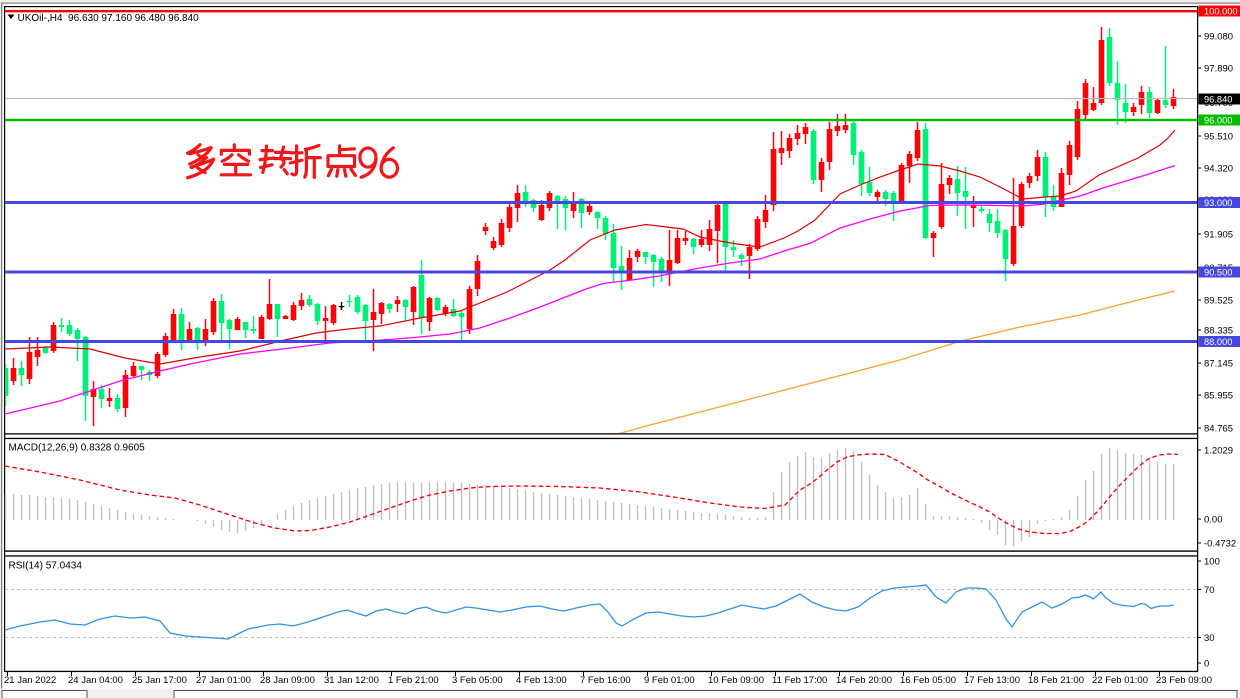  What do you see at coordinates (928, 680) in the screenshot?
I see `svg-text: 16 Feb 05:00` at bounding box center [928, 680].